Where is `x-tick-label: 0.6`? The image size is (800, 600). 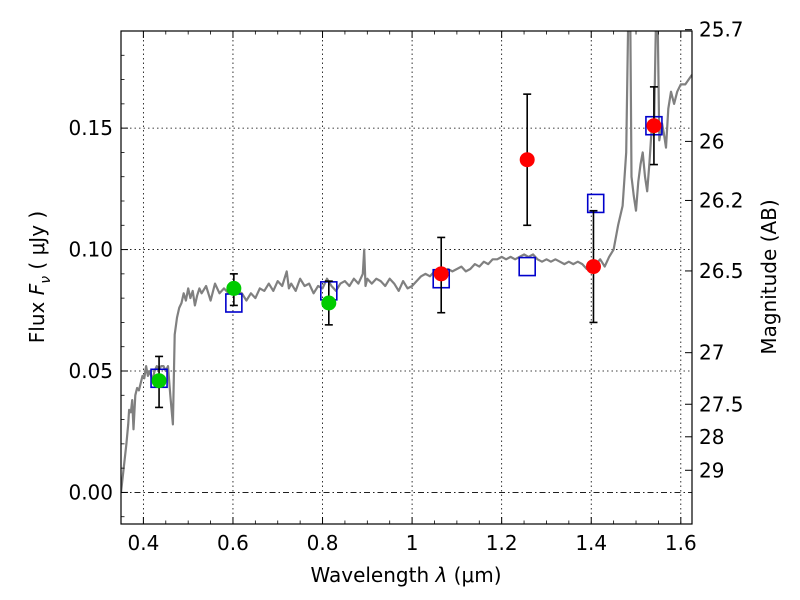 x-tick-label: 0.6 is located at coordinates (233, 543).